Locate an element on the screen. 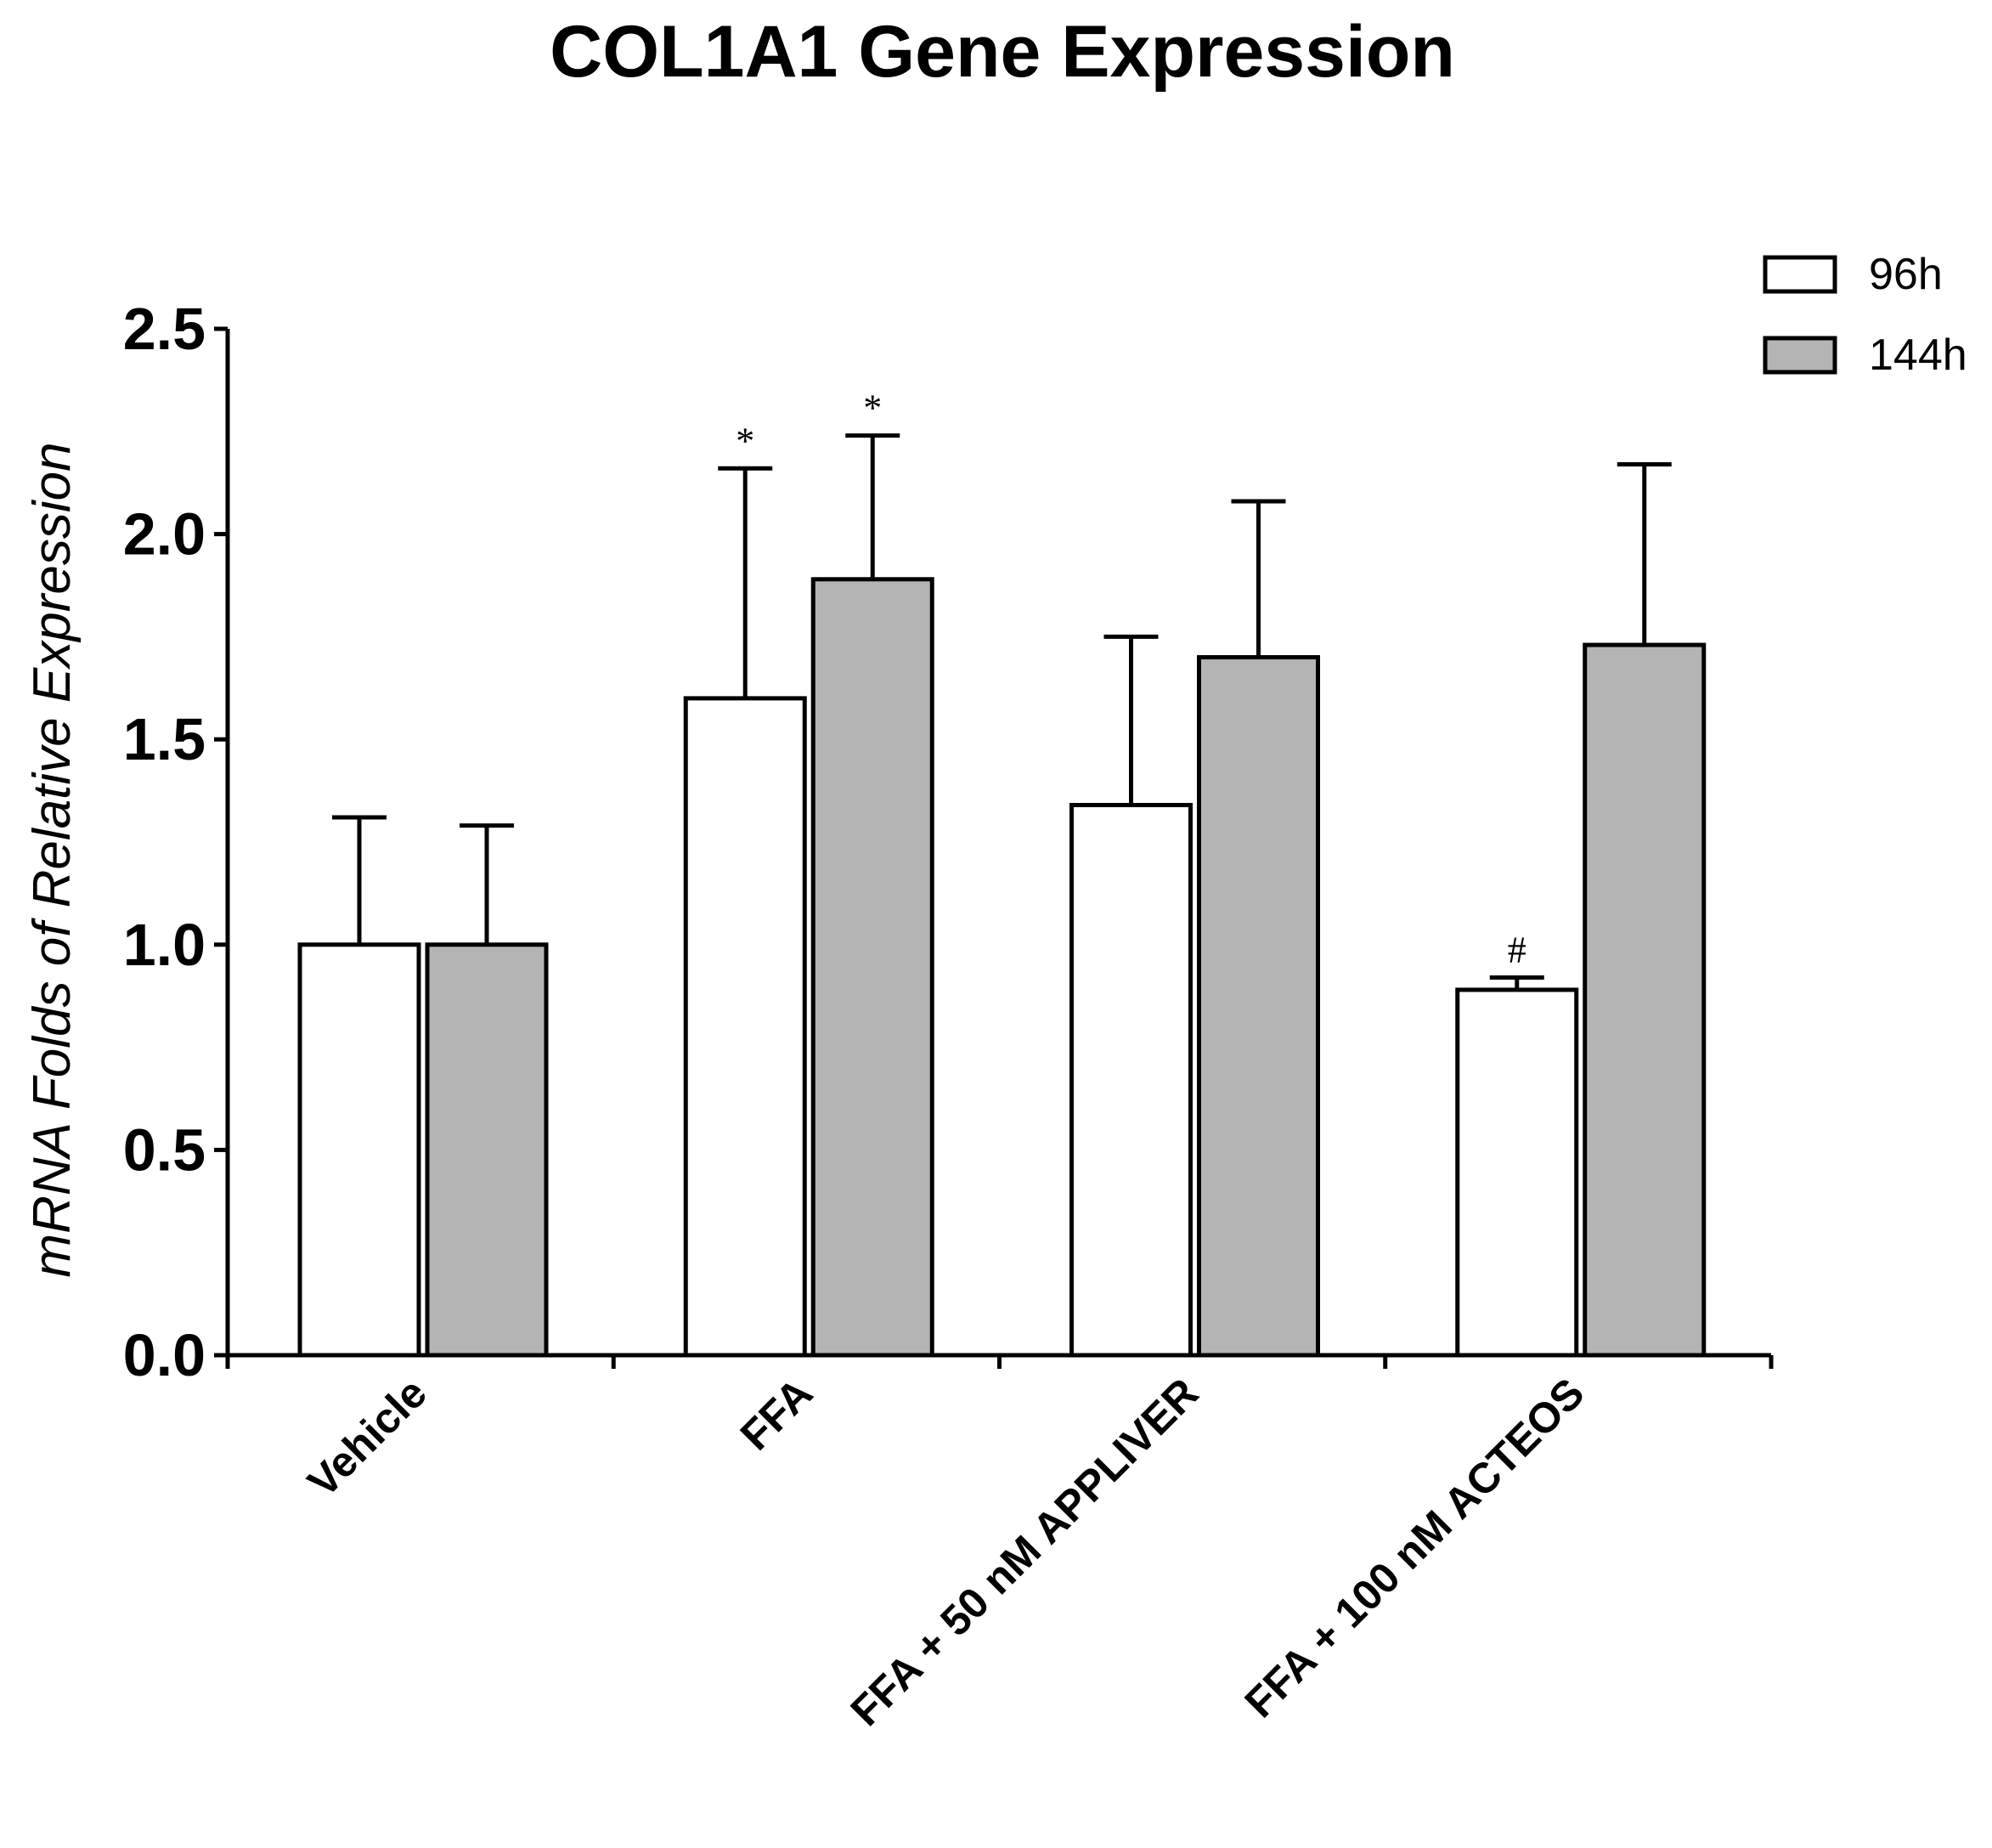 This screenshot has width=1992, height=1848. chart-title: COL1A1 Gene Expression is located at coordinates (1002, 52).